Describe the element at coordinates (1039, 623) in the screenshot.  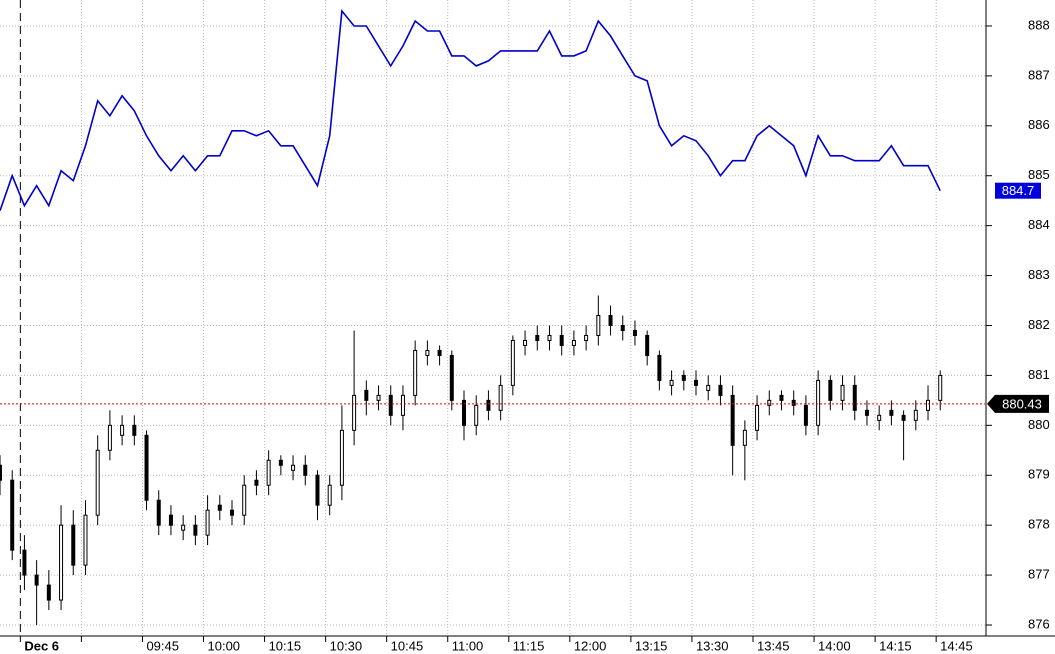
I see `y-tick-label: 876` at that location.